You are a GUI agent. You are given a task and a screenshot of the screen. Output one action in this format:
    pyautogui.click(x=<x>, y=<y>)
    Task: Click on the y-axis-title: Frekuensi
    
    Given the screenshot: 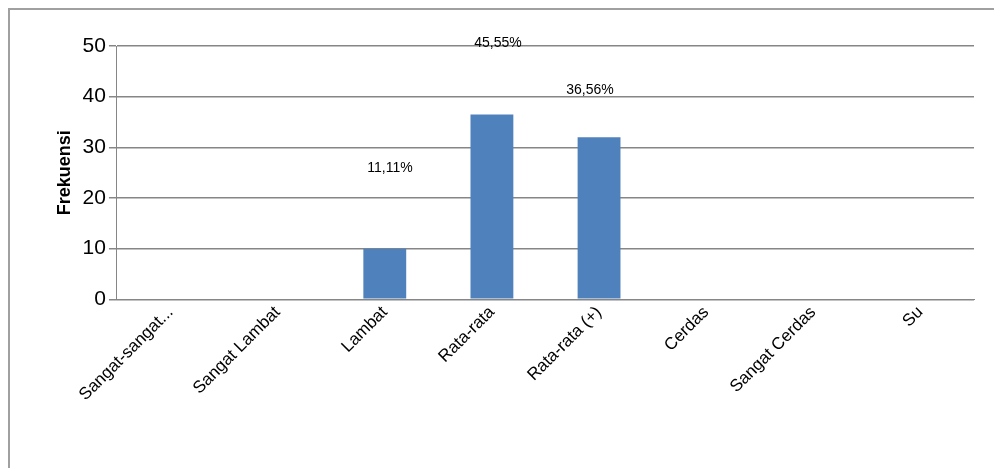 What is the action you would take?
    pyautogui.click(x=63, y=173)
    